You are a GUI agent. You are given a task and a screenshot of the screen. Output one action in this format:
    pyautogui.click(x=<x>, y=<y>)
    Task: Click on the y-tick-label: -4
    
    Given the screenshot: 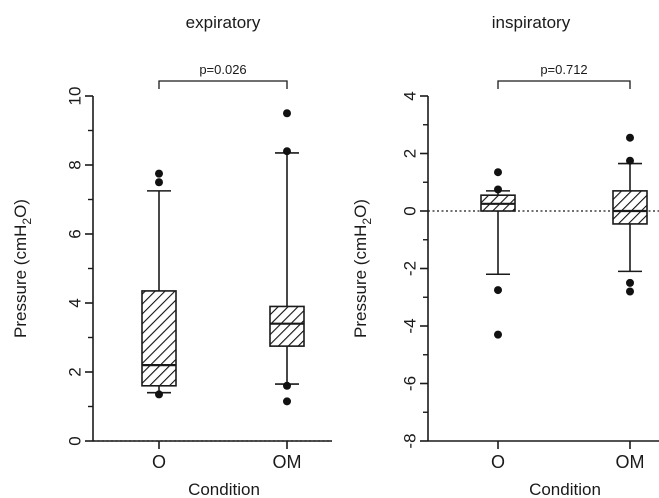 What is the action you would take?
    pyautogui.click(x=410, y=325)
    